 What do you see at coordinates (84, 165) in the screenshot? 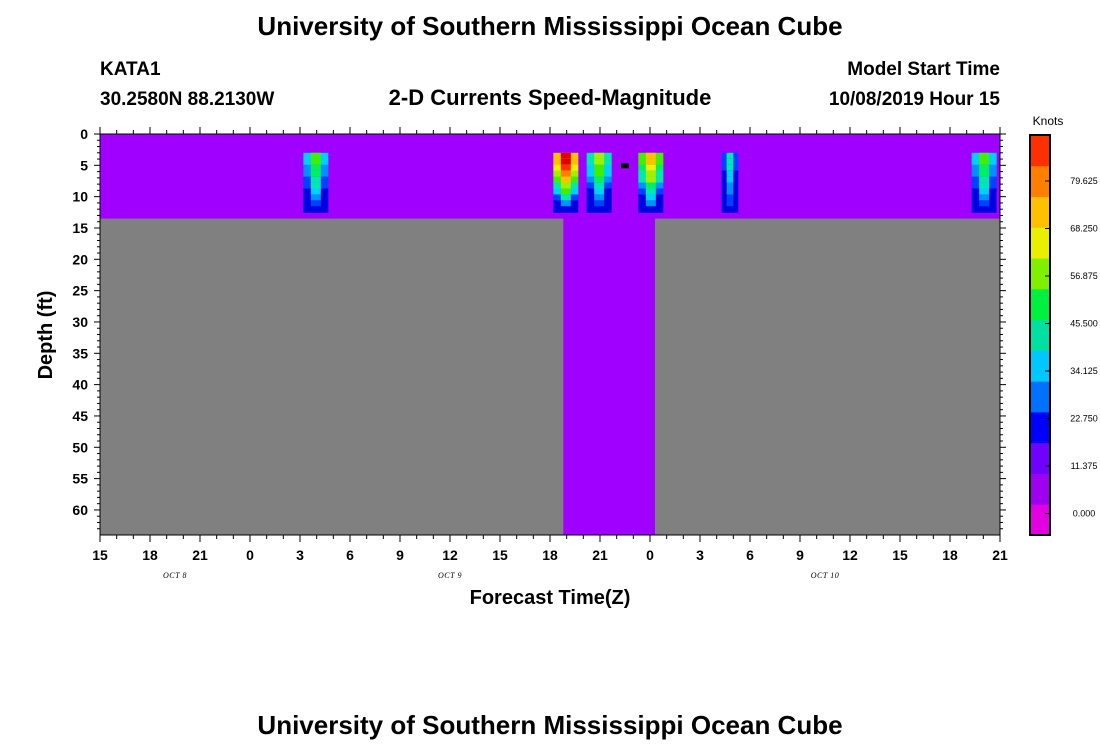
I see `y-tick-label: 5` at bounding box center [84, 165].